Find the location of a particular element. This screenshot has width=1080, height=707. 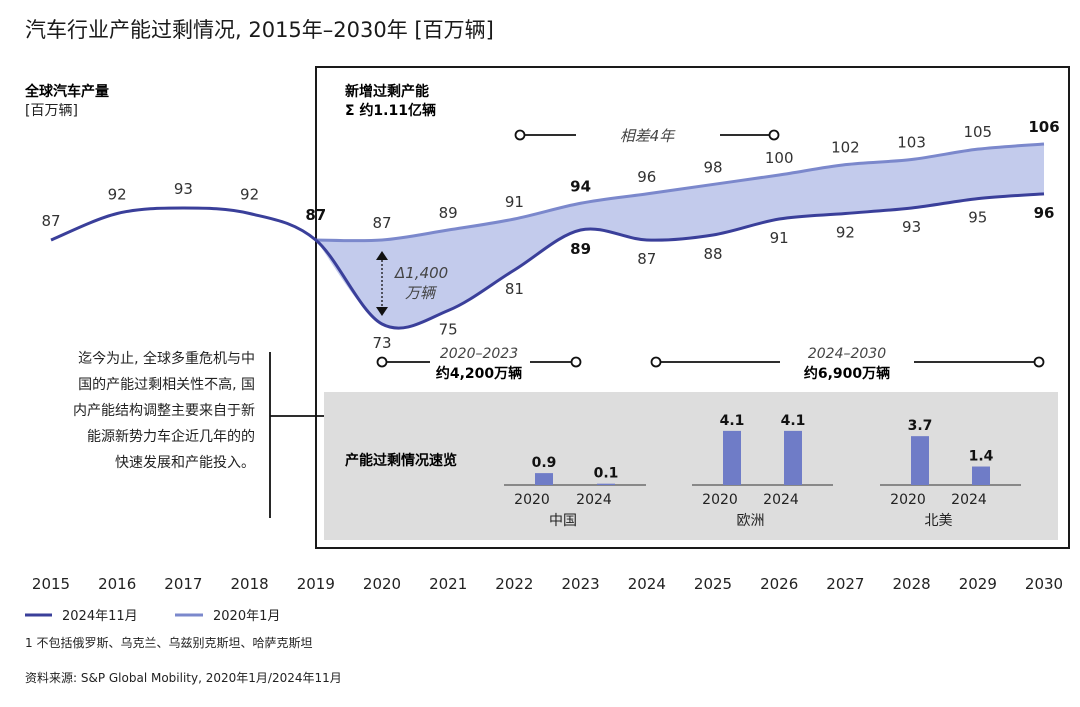

gap-label: 相差4年 is located at coordinates (648, 136).